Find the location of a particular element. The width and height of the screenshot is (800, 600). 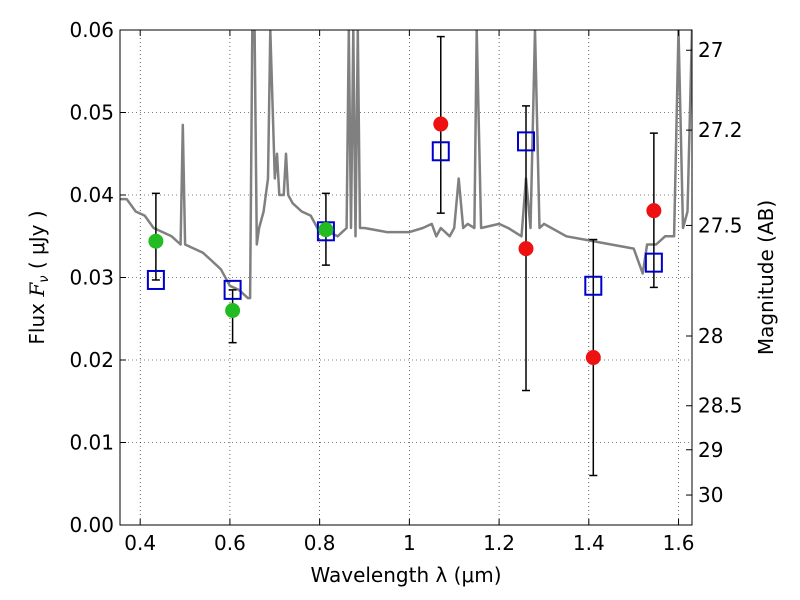

y2-axis-label: Magnitude (AB) is located at coordinates (766, 277).